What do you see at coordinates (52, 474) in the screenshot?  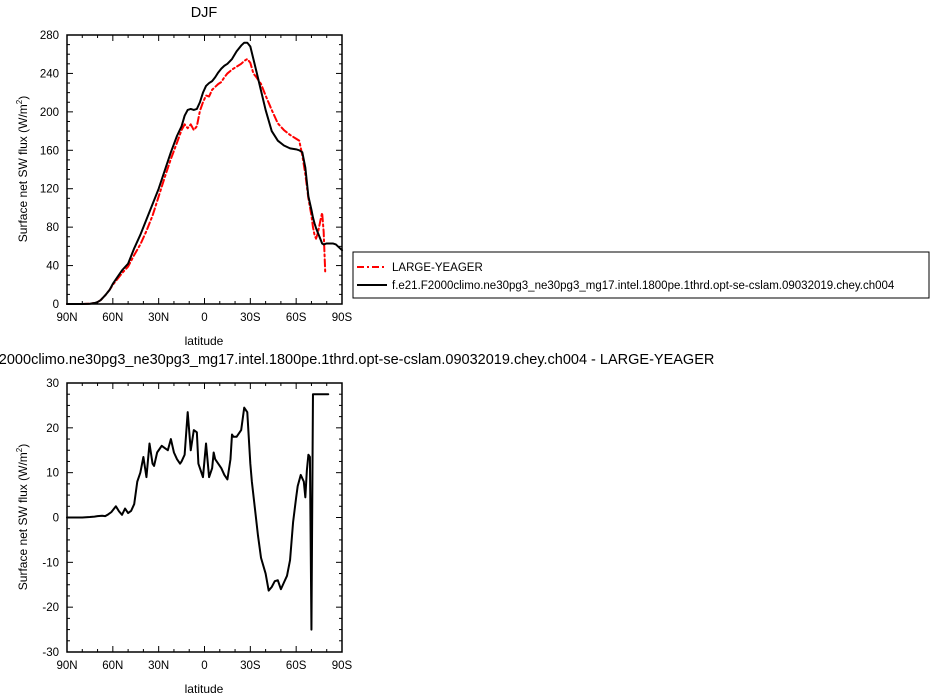 I see `bottom-y-tick-label: 10` at bounding box center [52, 474].